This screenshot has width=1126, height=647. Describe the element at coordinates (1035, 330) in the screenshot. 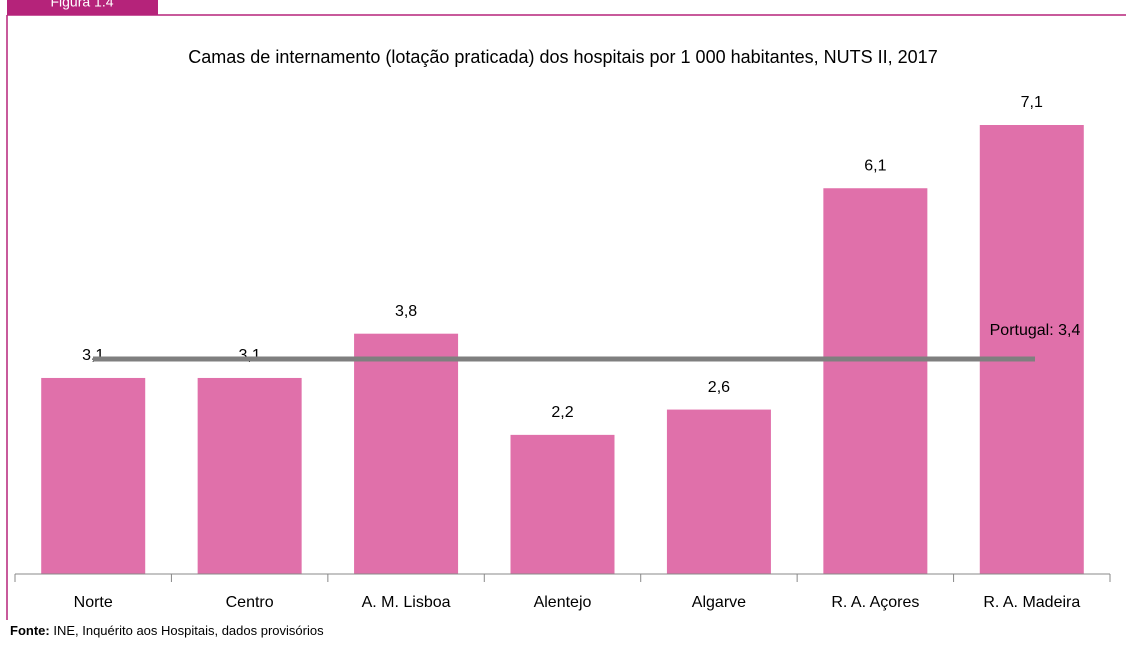

I see `reference-label: Portugal: 3,4` at that location.